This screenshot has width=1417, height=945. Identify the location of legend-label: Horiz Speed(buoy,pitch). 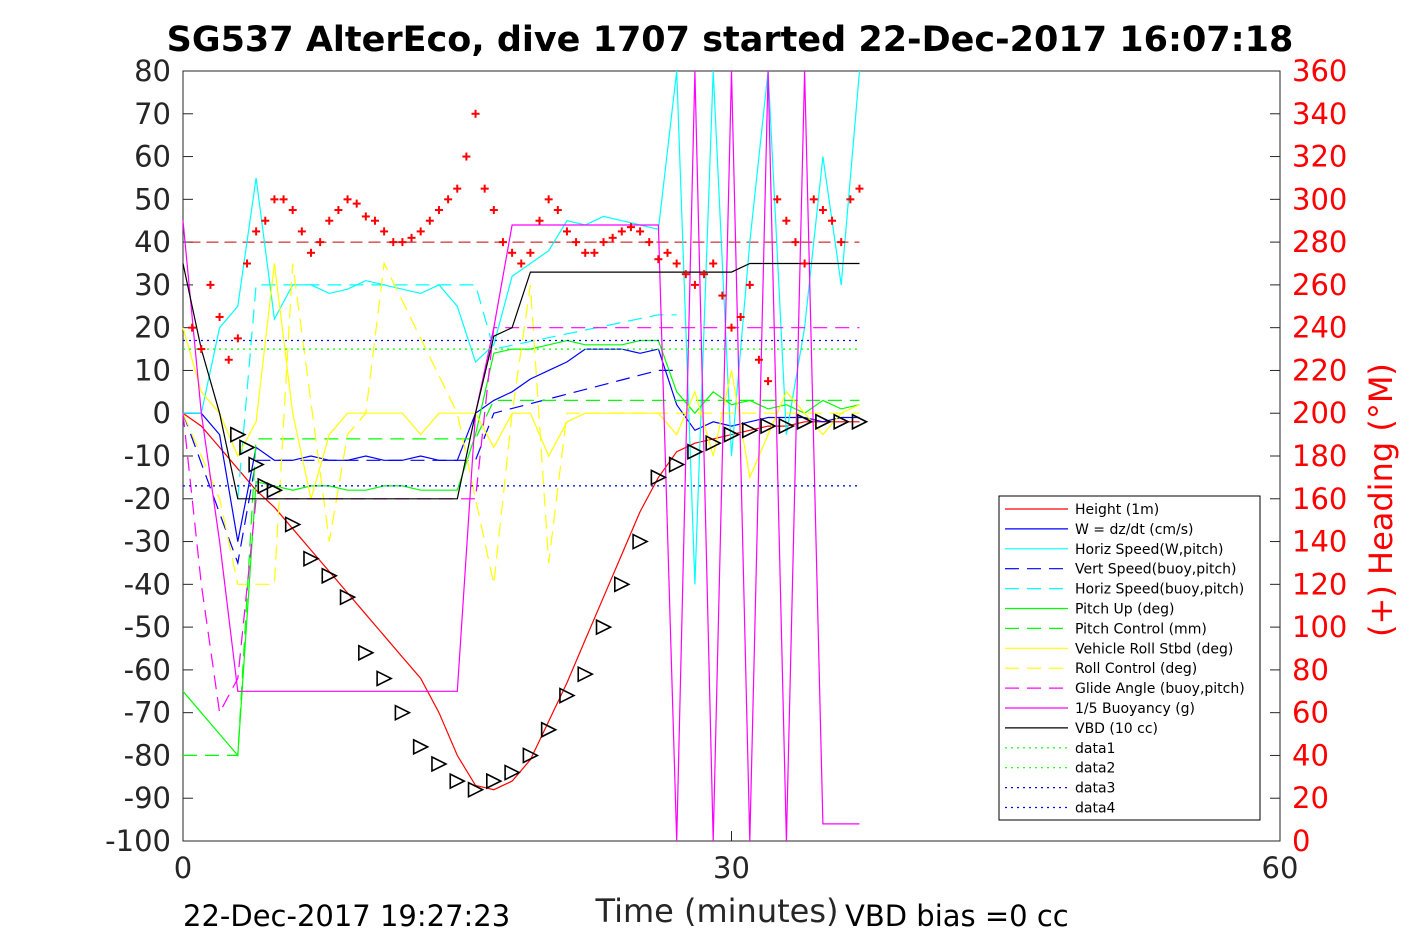
(1159, 590).